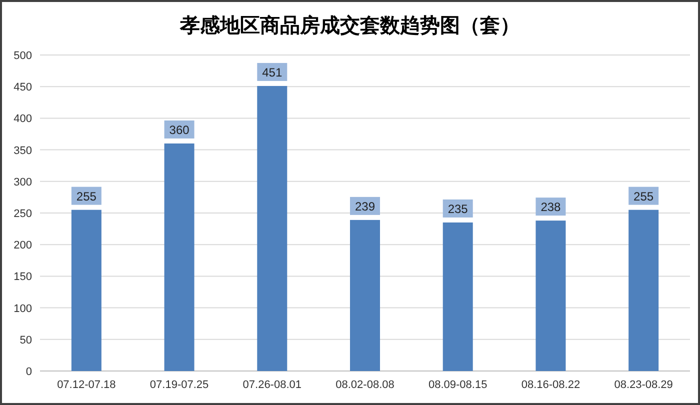  What do you see at coordinates (349, 25) in the screenshot?
I see `chart-title: 孝感地区商品房成交套数趋势图（套）` at bounding box center [349, 25].